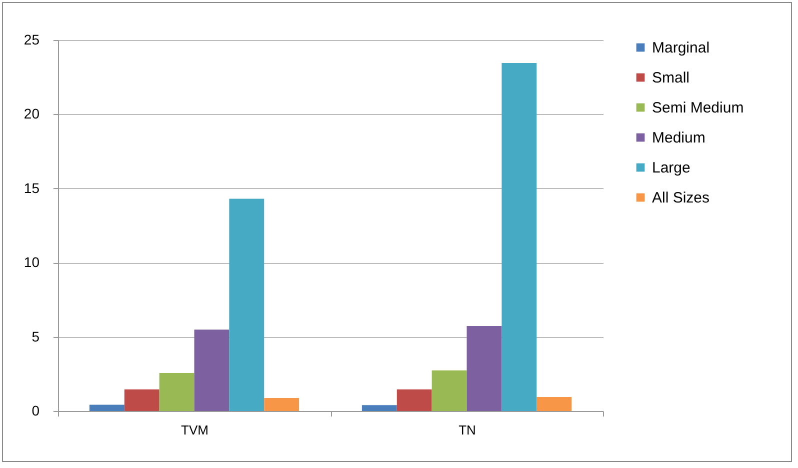 This screenshot has width=798, height=468. Describe the element at coordinates (681, 48) in the screenshot. I see `legend-label: Marginal` at that location.